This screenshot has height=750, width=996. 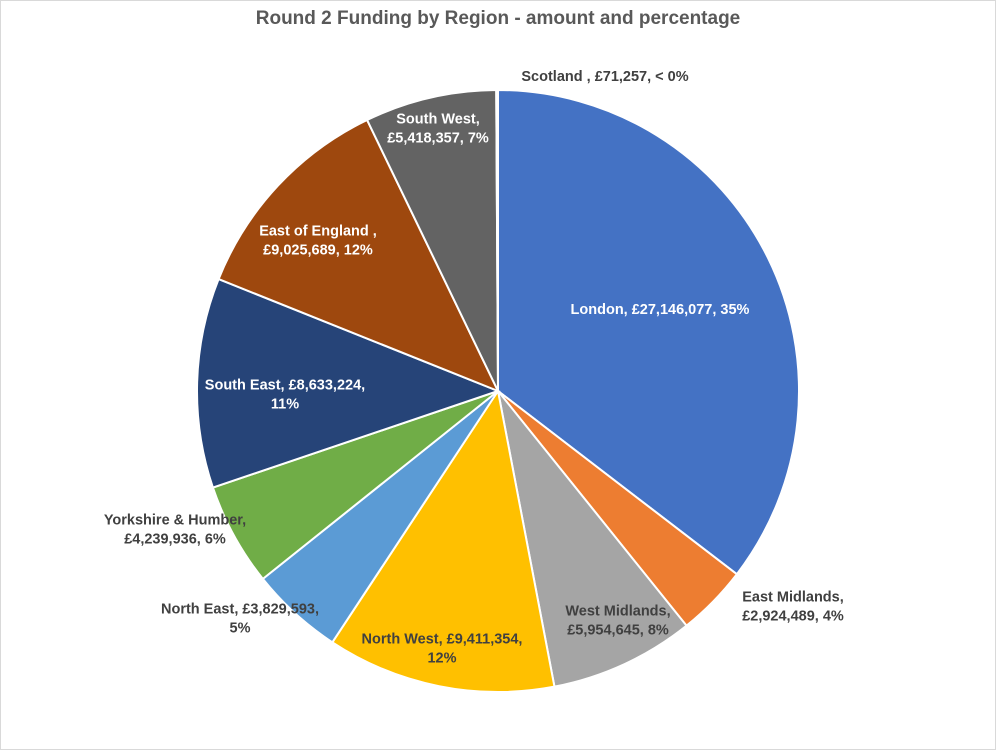 What do you see at coordinates (660, 310) in the screenshot?
I see `data-label-london: London, £27,146,077, 35%` at bounding box center [660, 310].